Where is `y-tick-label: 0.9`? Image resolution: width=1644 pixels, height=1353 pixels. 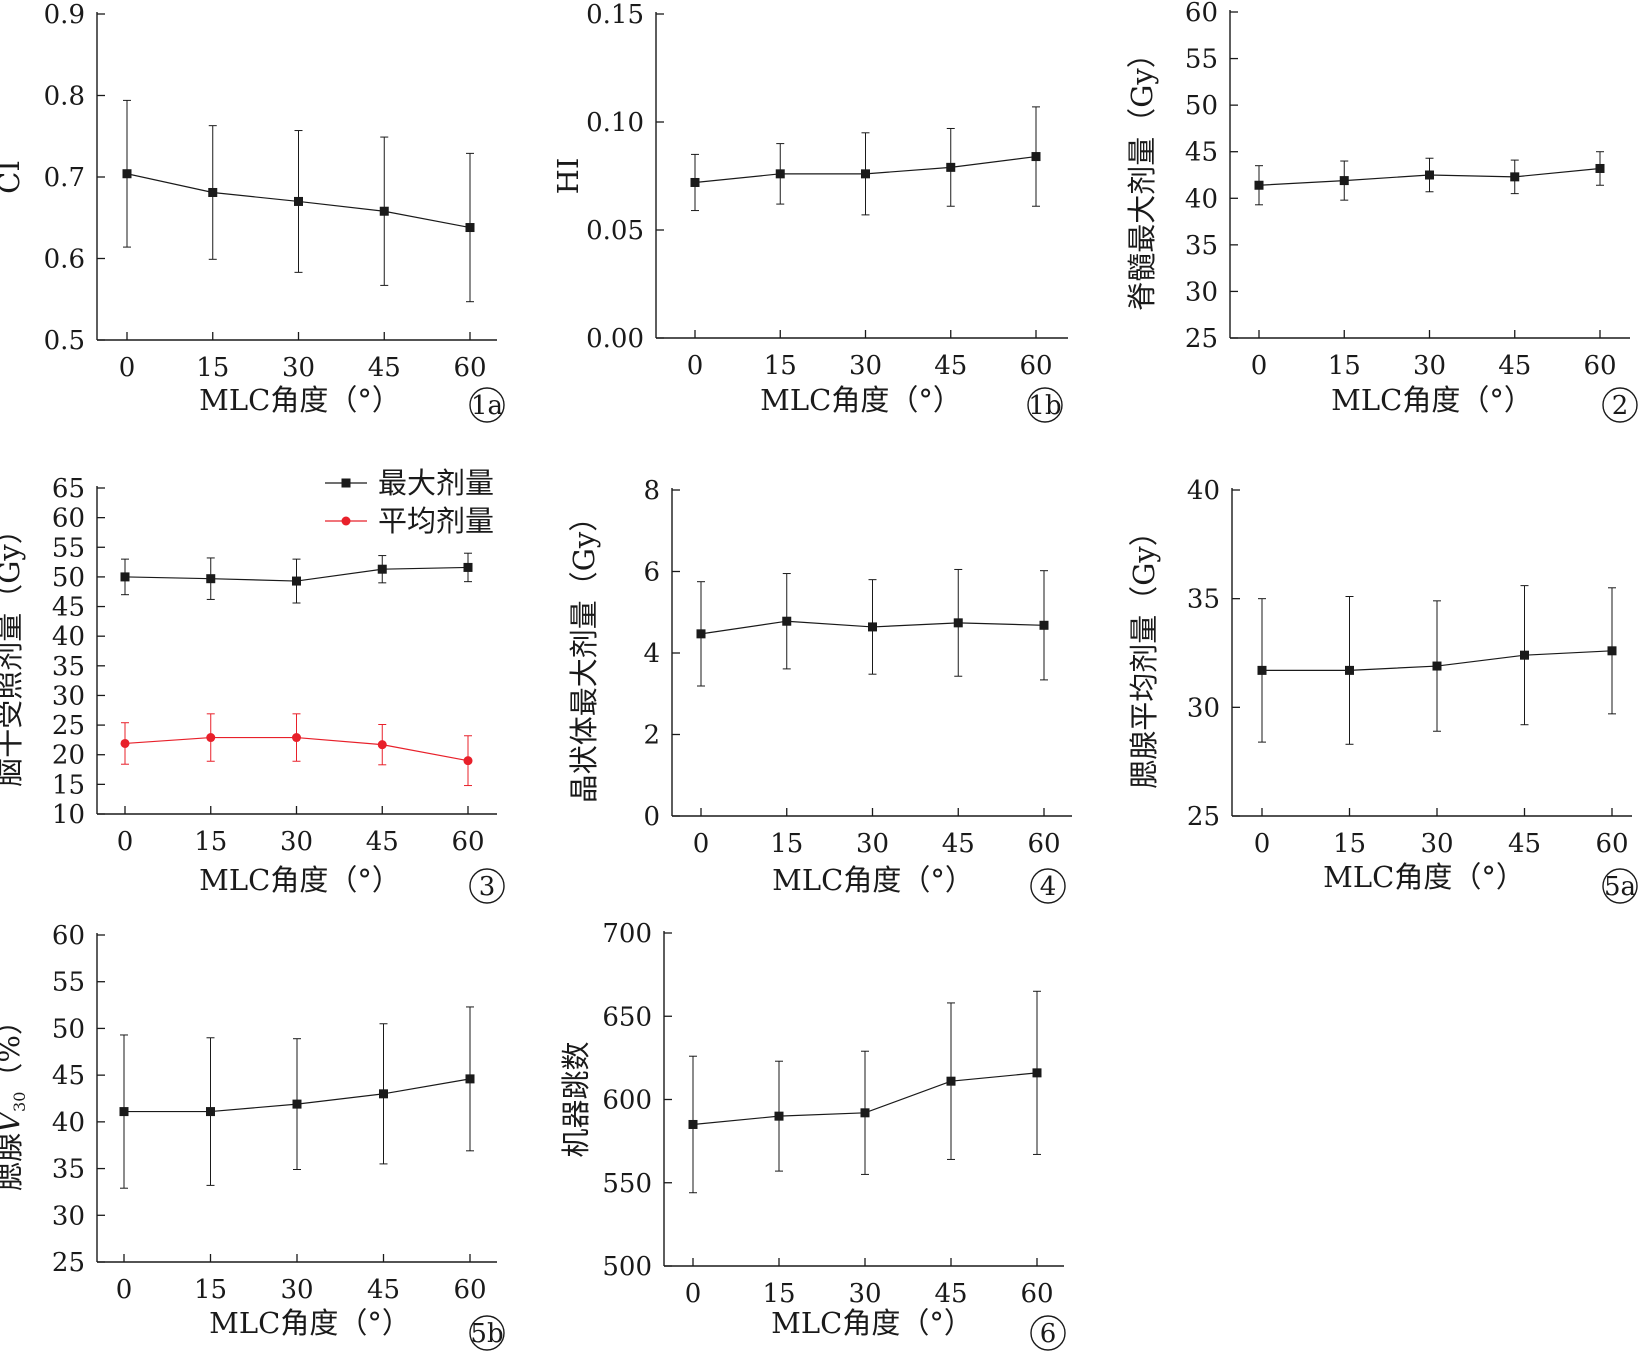
y-tick-label: 0.9 is located at coordinates (64, 15).